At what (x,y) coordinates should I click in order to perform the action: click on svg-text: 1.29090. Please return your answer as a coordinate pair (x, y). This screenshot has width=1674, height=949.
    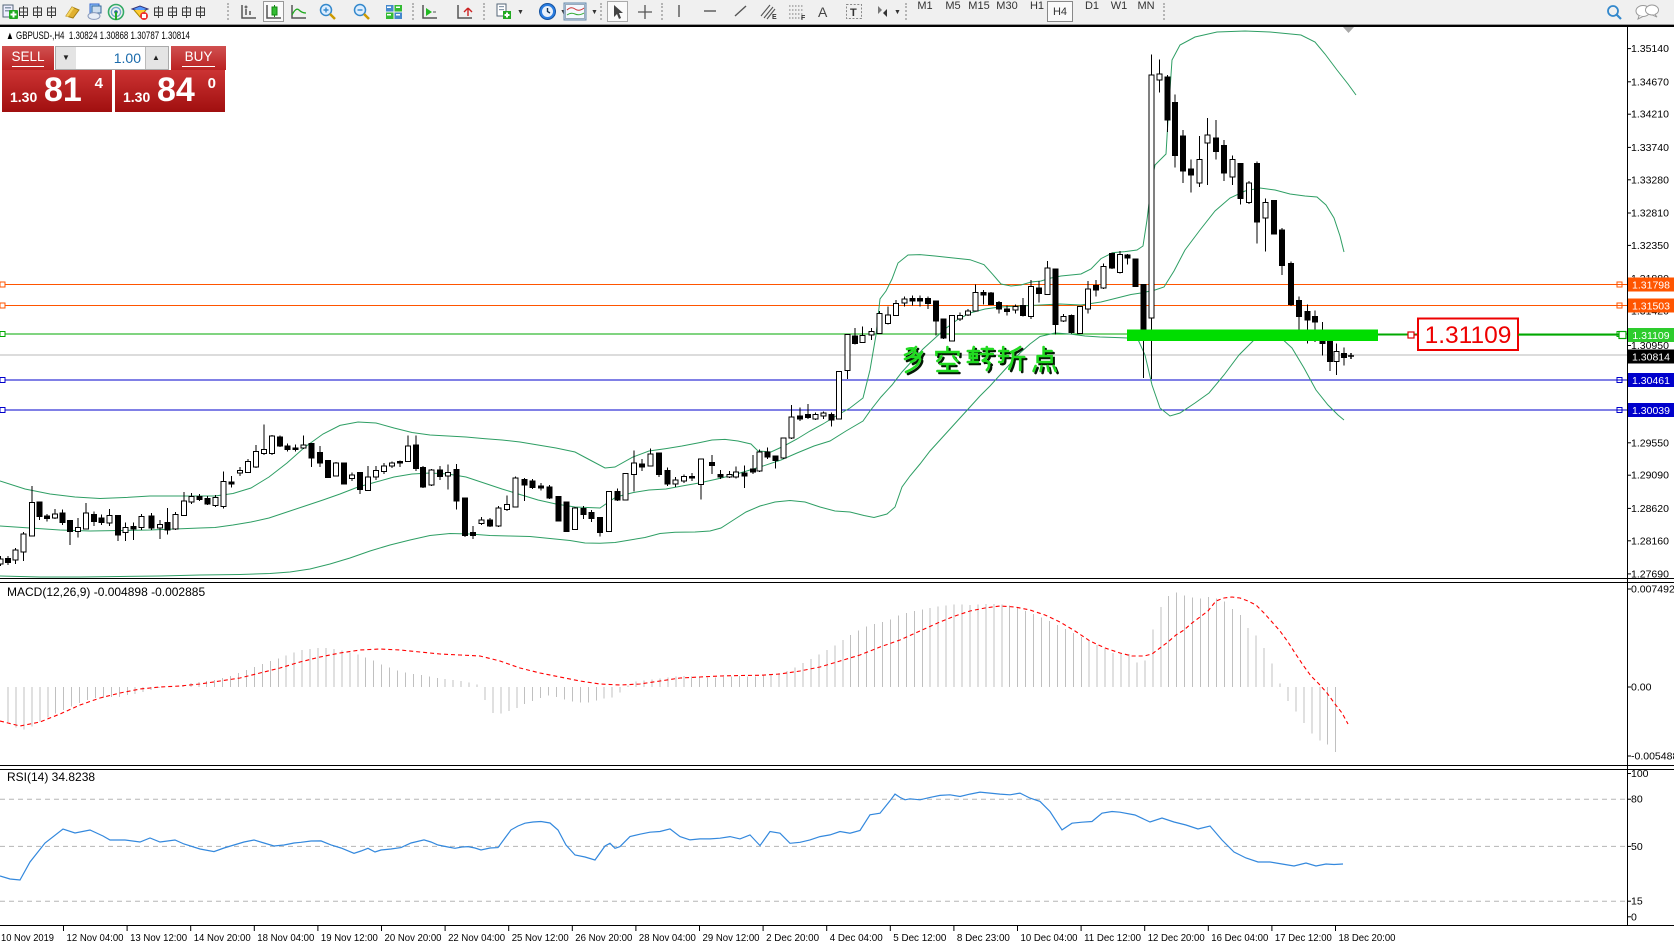
    Looking at the image, I should click on (1650, 476).